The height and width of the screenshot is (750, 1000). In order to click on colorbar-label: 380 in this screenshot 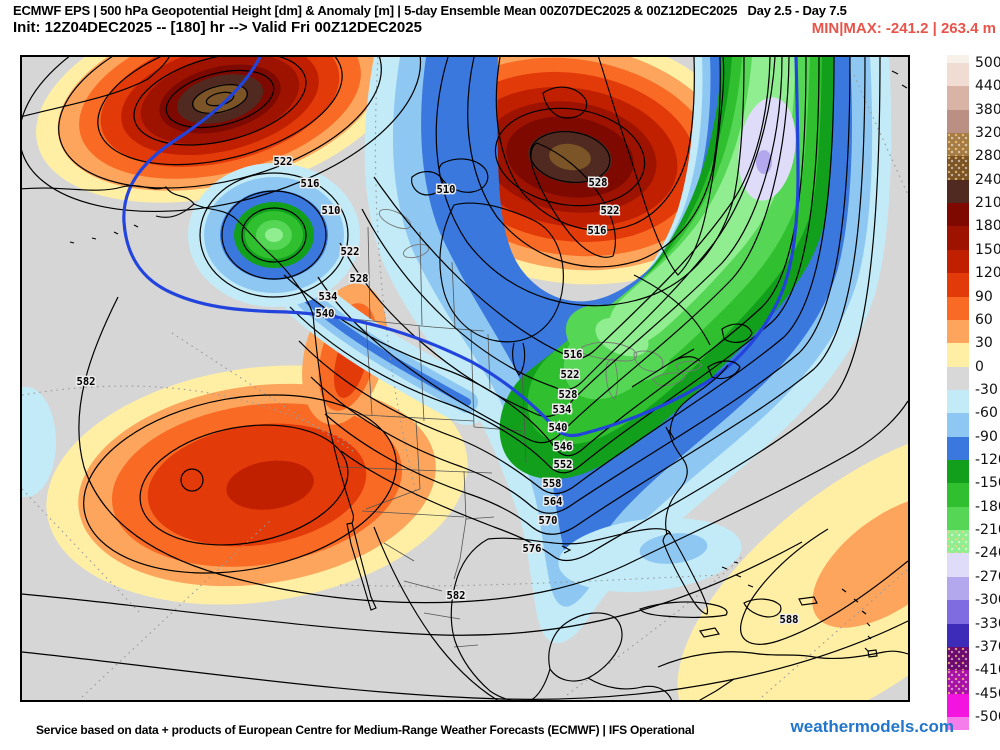, I will do `click(987, 109)`.